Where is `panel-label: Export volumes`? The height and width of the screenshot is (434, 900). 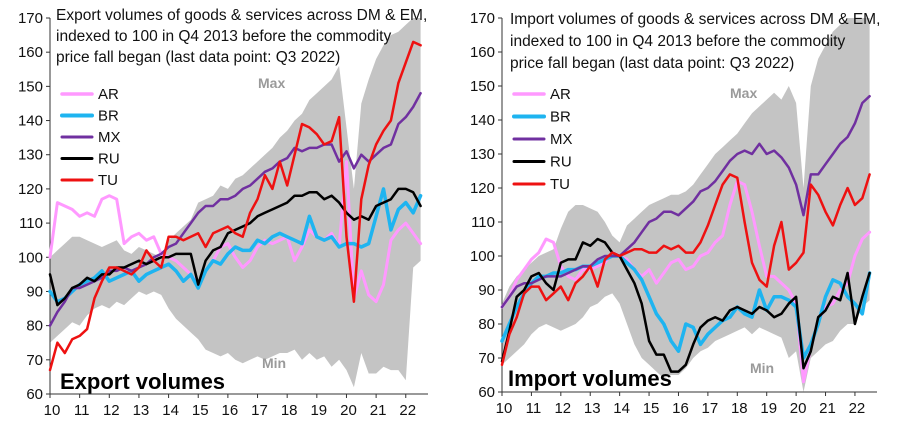
panel-label: Export volumes is located at coordinates (142, 381).